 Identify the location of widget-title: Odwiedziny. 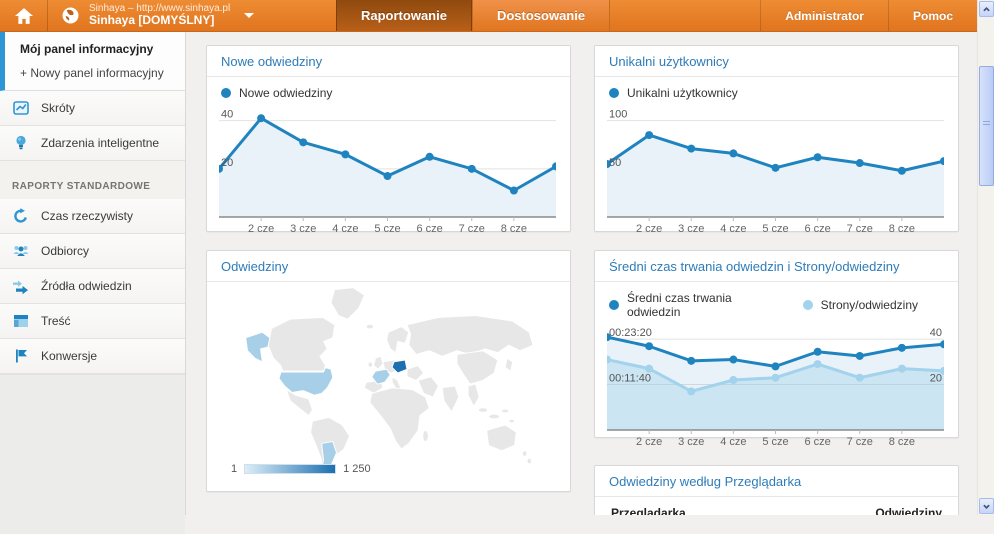
(388, 266).